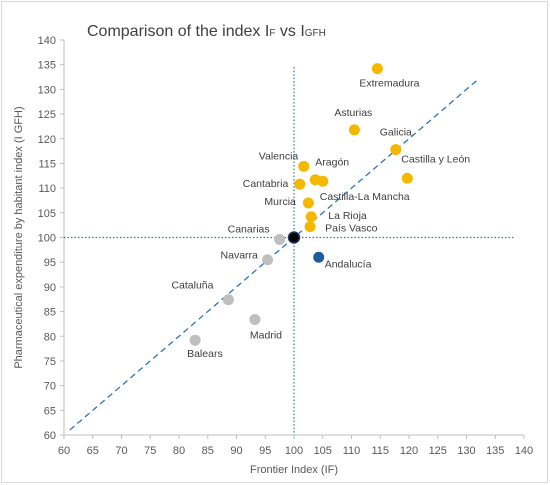 The height and width of the screenshot is (485, 550). I want to click on point-valencia, so click(304, 166).